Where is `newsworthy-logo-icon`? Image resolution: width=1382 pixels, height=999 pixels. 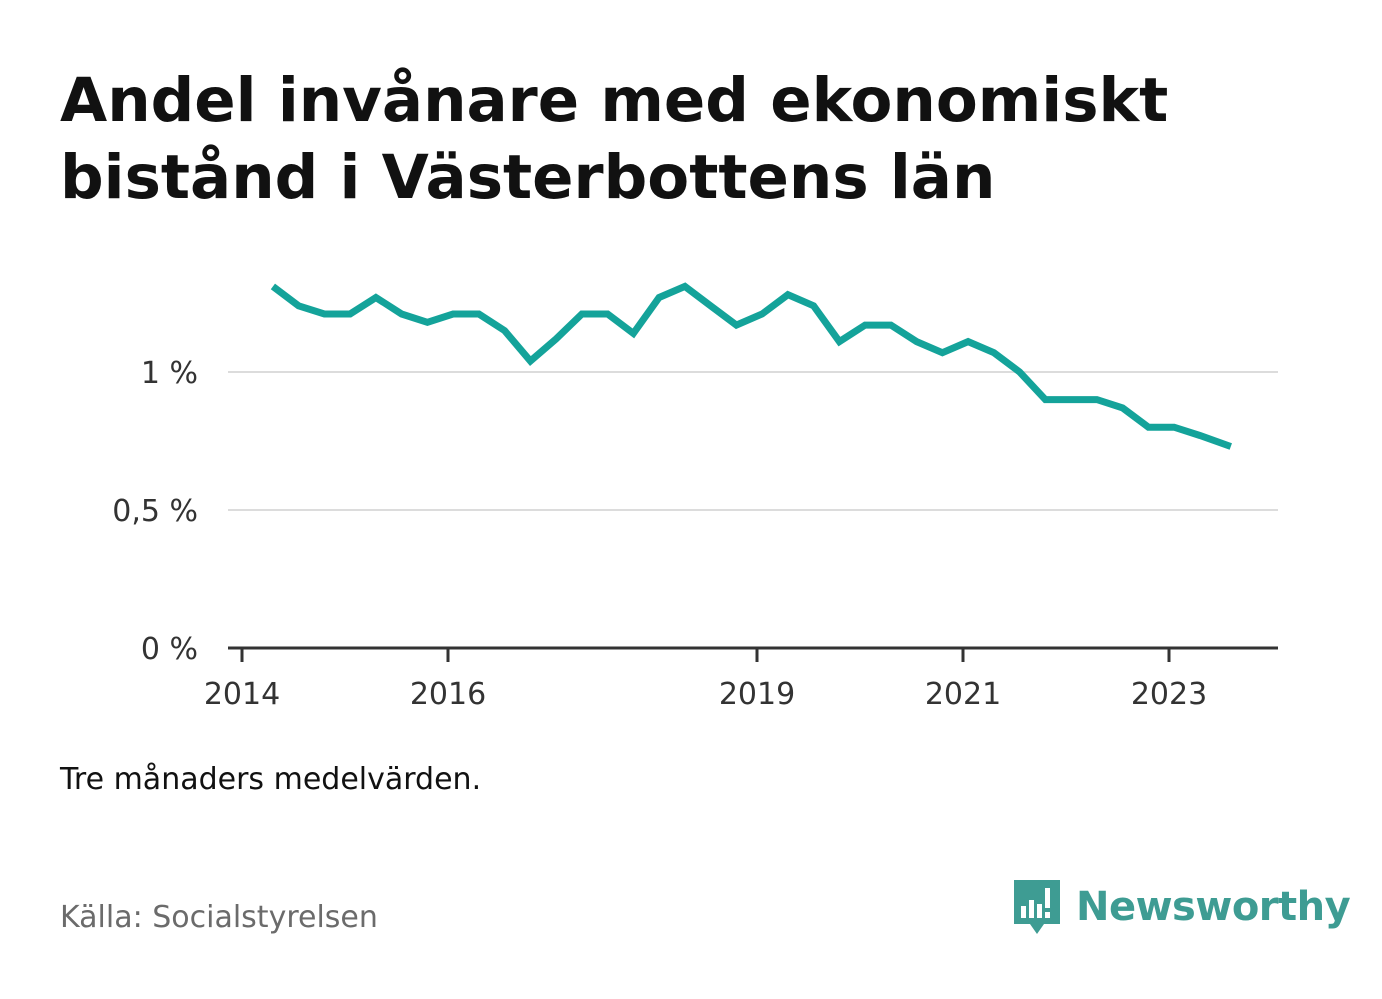
newsworthy-logo-icon is located at coordinates (1037, 907).